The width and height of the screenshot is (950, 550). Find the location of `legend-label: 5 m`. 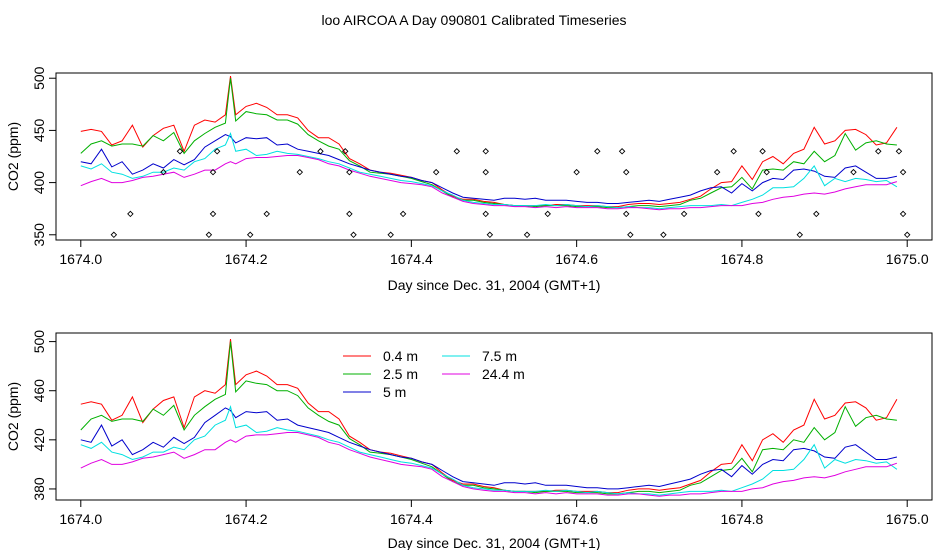

legend-label: 5 m is located at coordinates (394, 392).